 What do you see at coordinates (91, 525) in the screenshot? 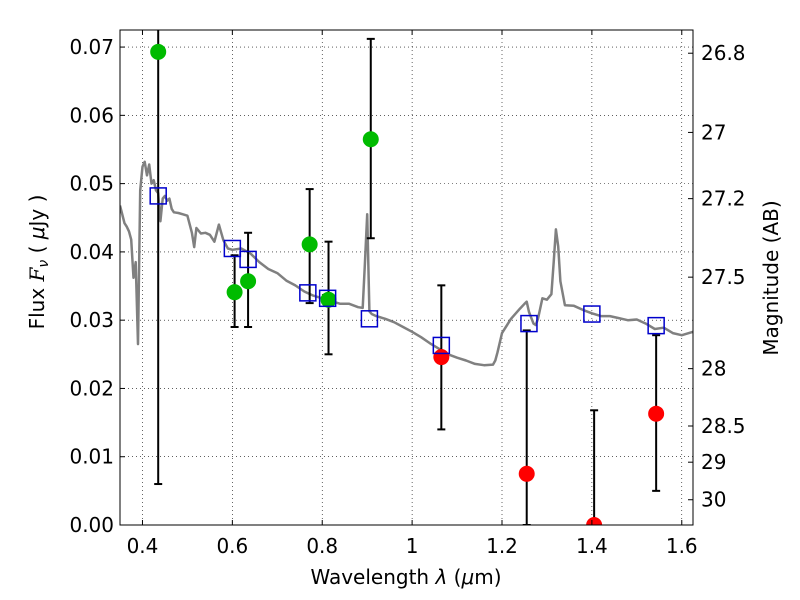
I see `y-tick-label: 0.00` at bounding box center [91, 525].